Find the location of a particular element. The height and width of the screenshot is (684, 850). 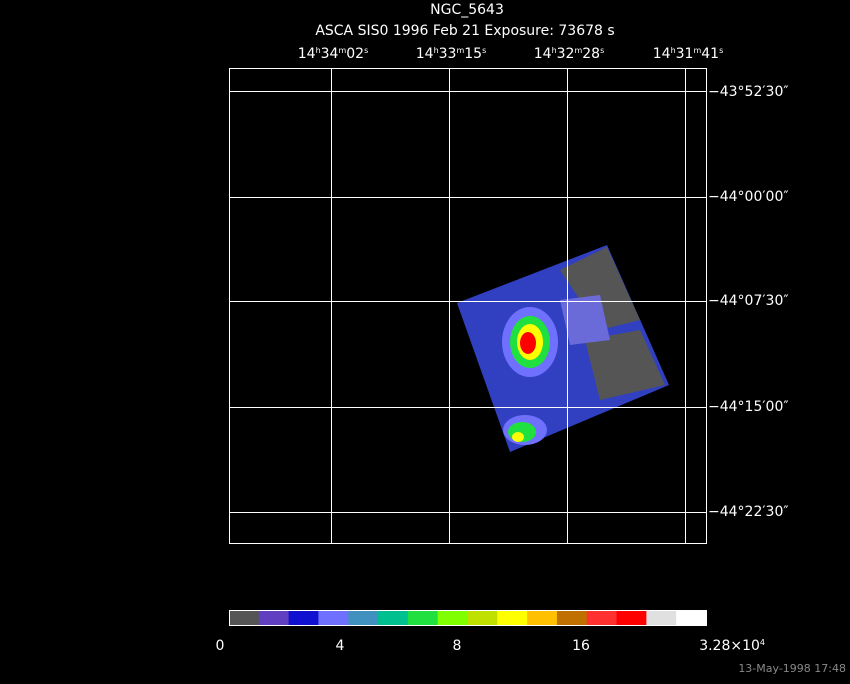

colorbar-label: 3.28×104 is located at coordinates (732, 646).